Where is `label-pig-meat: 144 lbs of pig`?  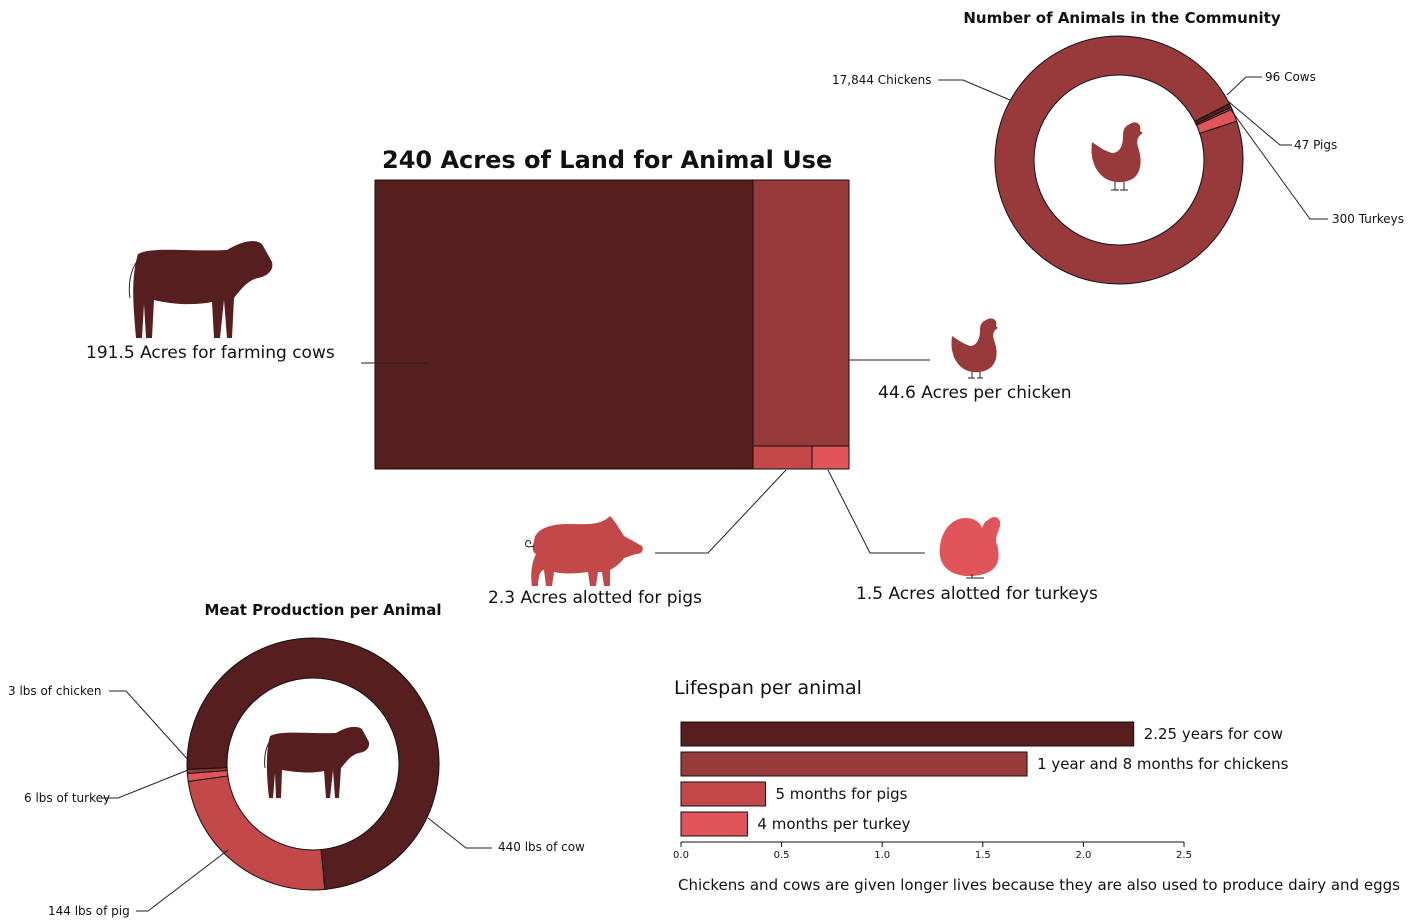
label-pig-meat: 144 lbs of pig is located at coordinates (89, 911).